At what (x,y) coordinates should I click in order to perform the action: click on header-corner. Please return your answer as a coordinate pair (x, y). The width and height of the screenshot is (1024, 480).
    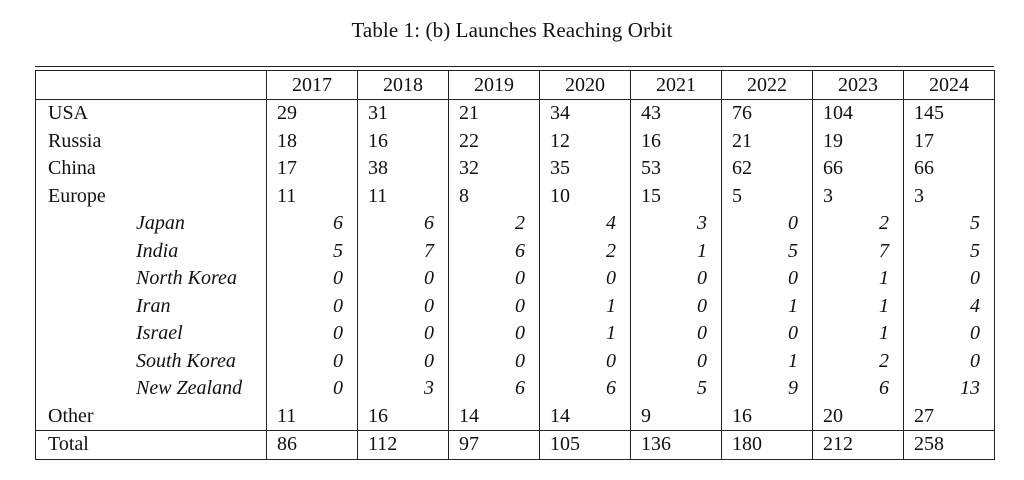
    Looking at the image, I should click on (151, 85).